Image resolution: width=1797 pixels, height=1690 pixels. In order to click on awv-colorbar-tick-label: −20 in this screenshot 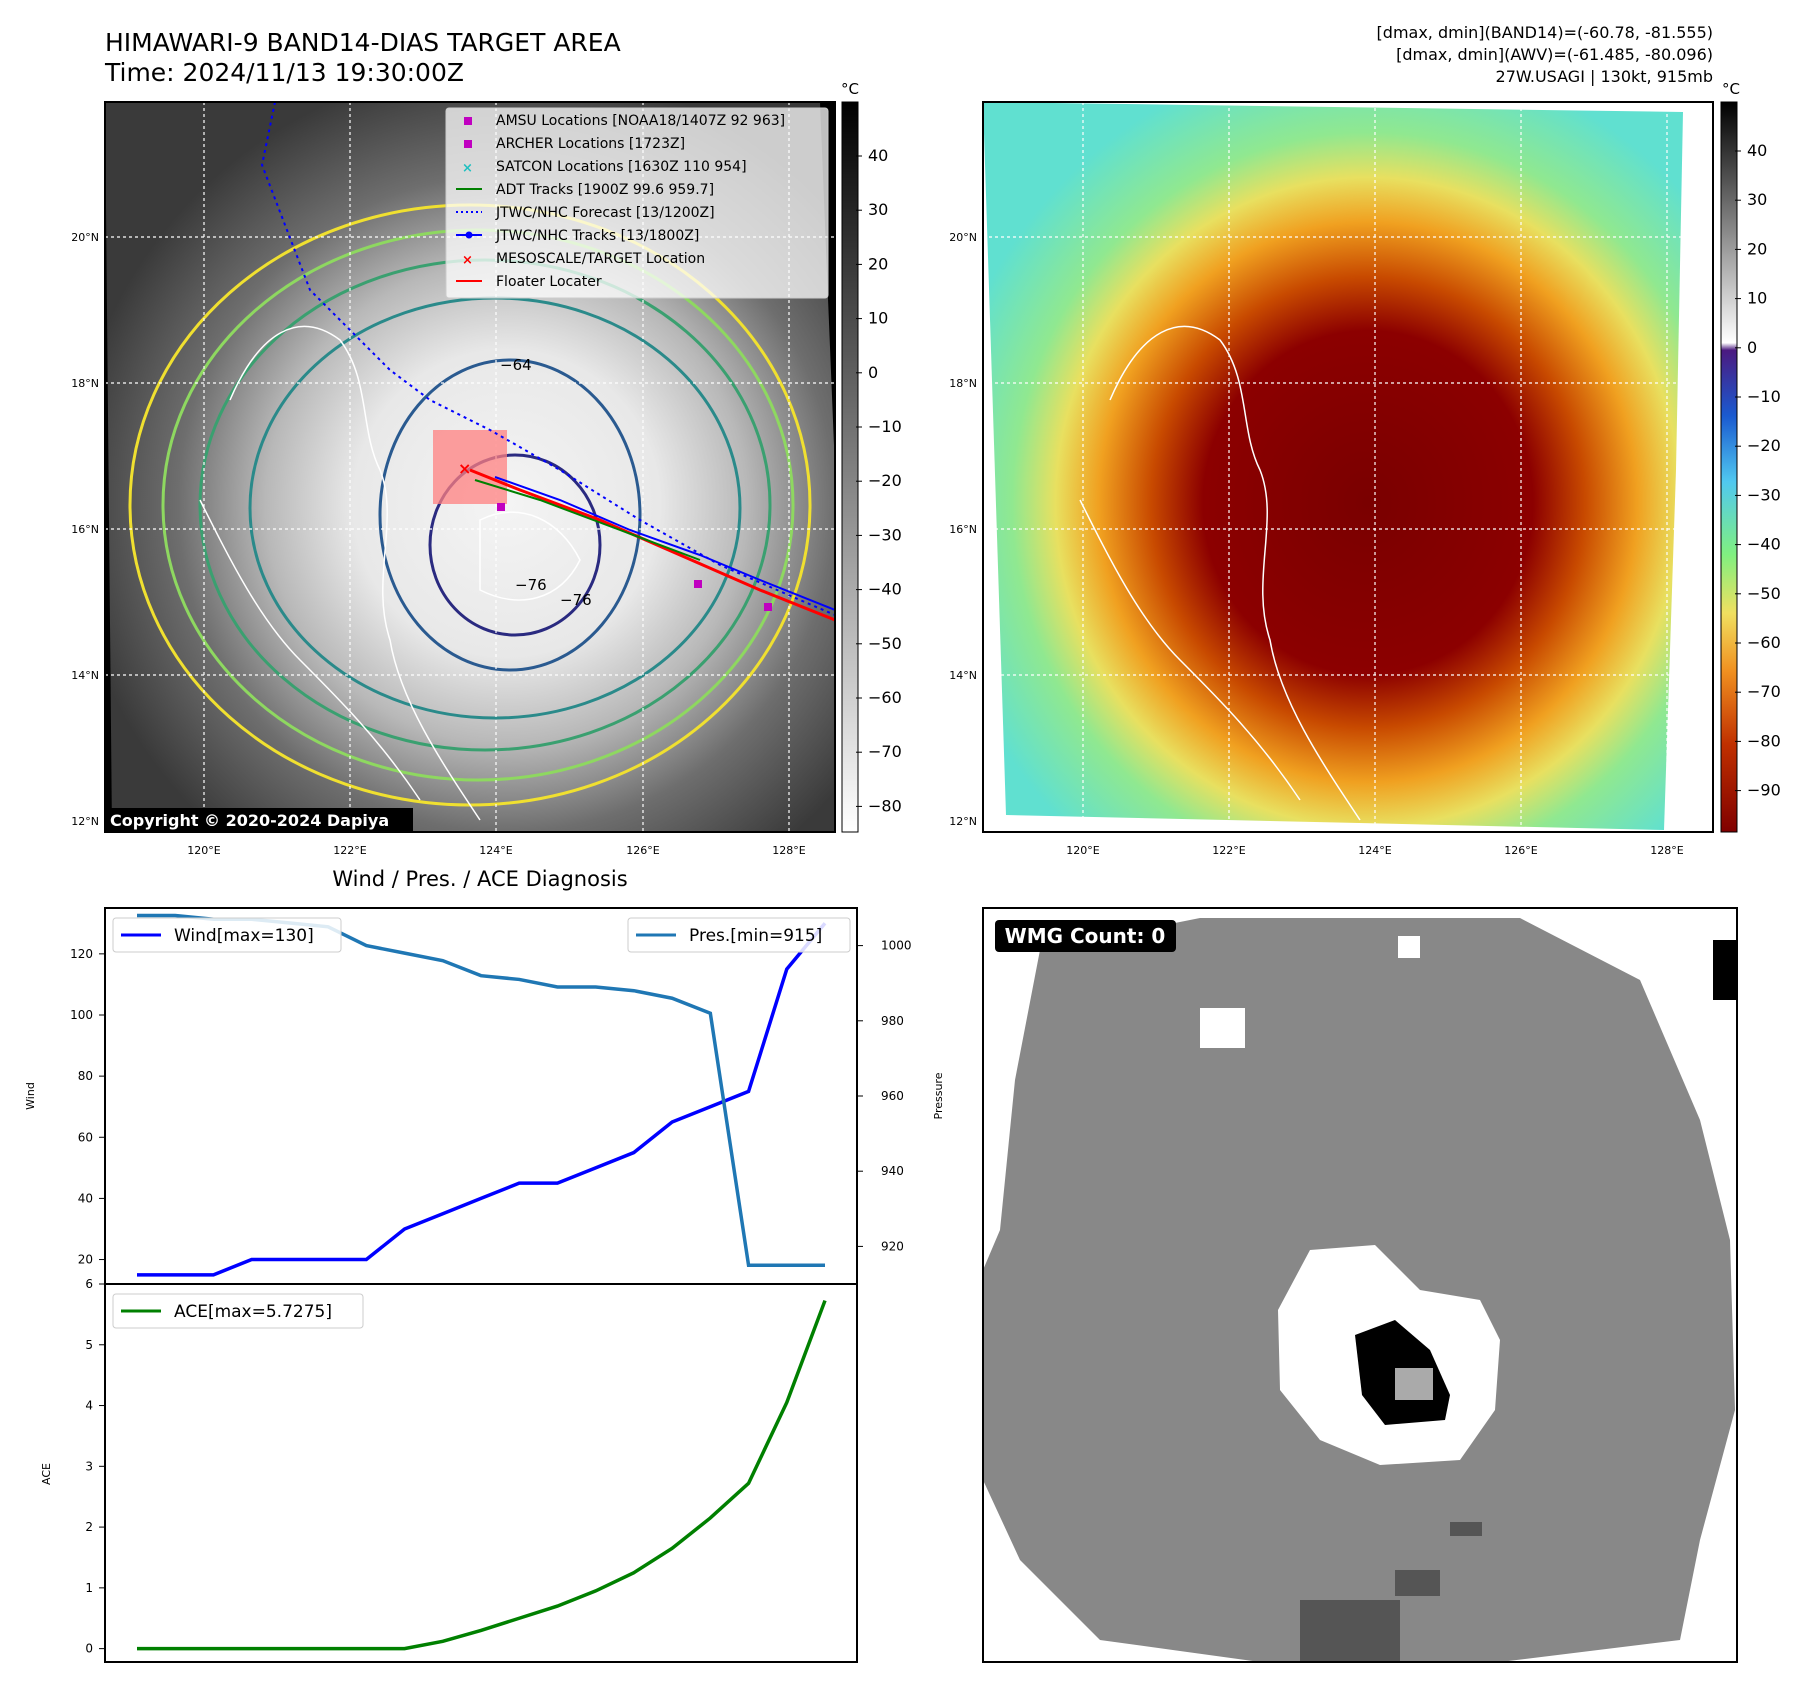, I will do `click(1764, 445)`.